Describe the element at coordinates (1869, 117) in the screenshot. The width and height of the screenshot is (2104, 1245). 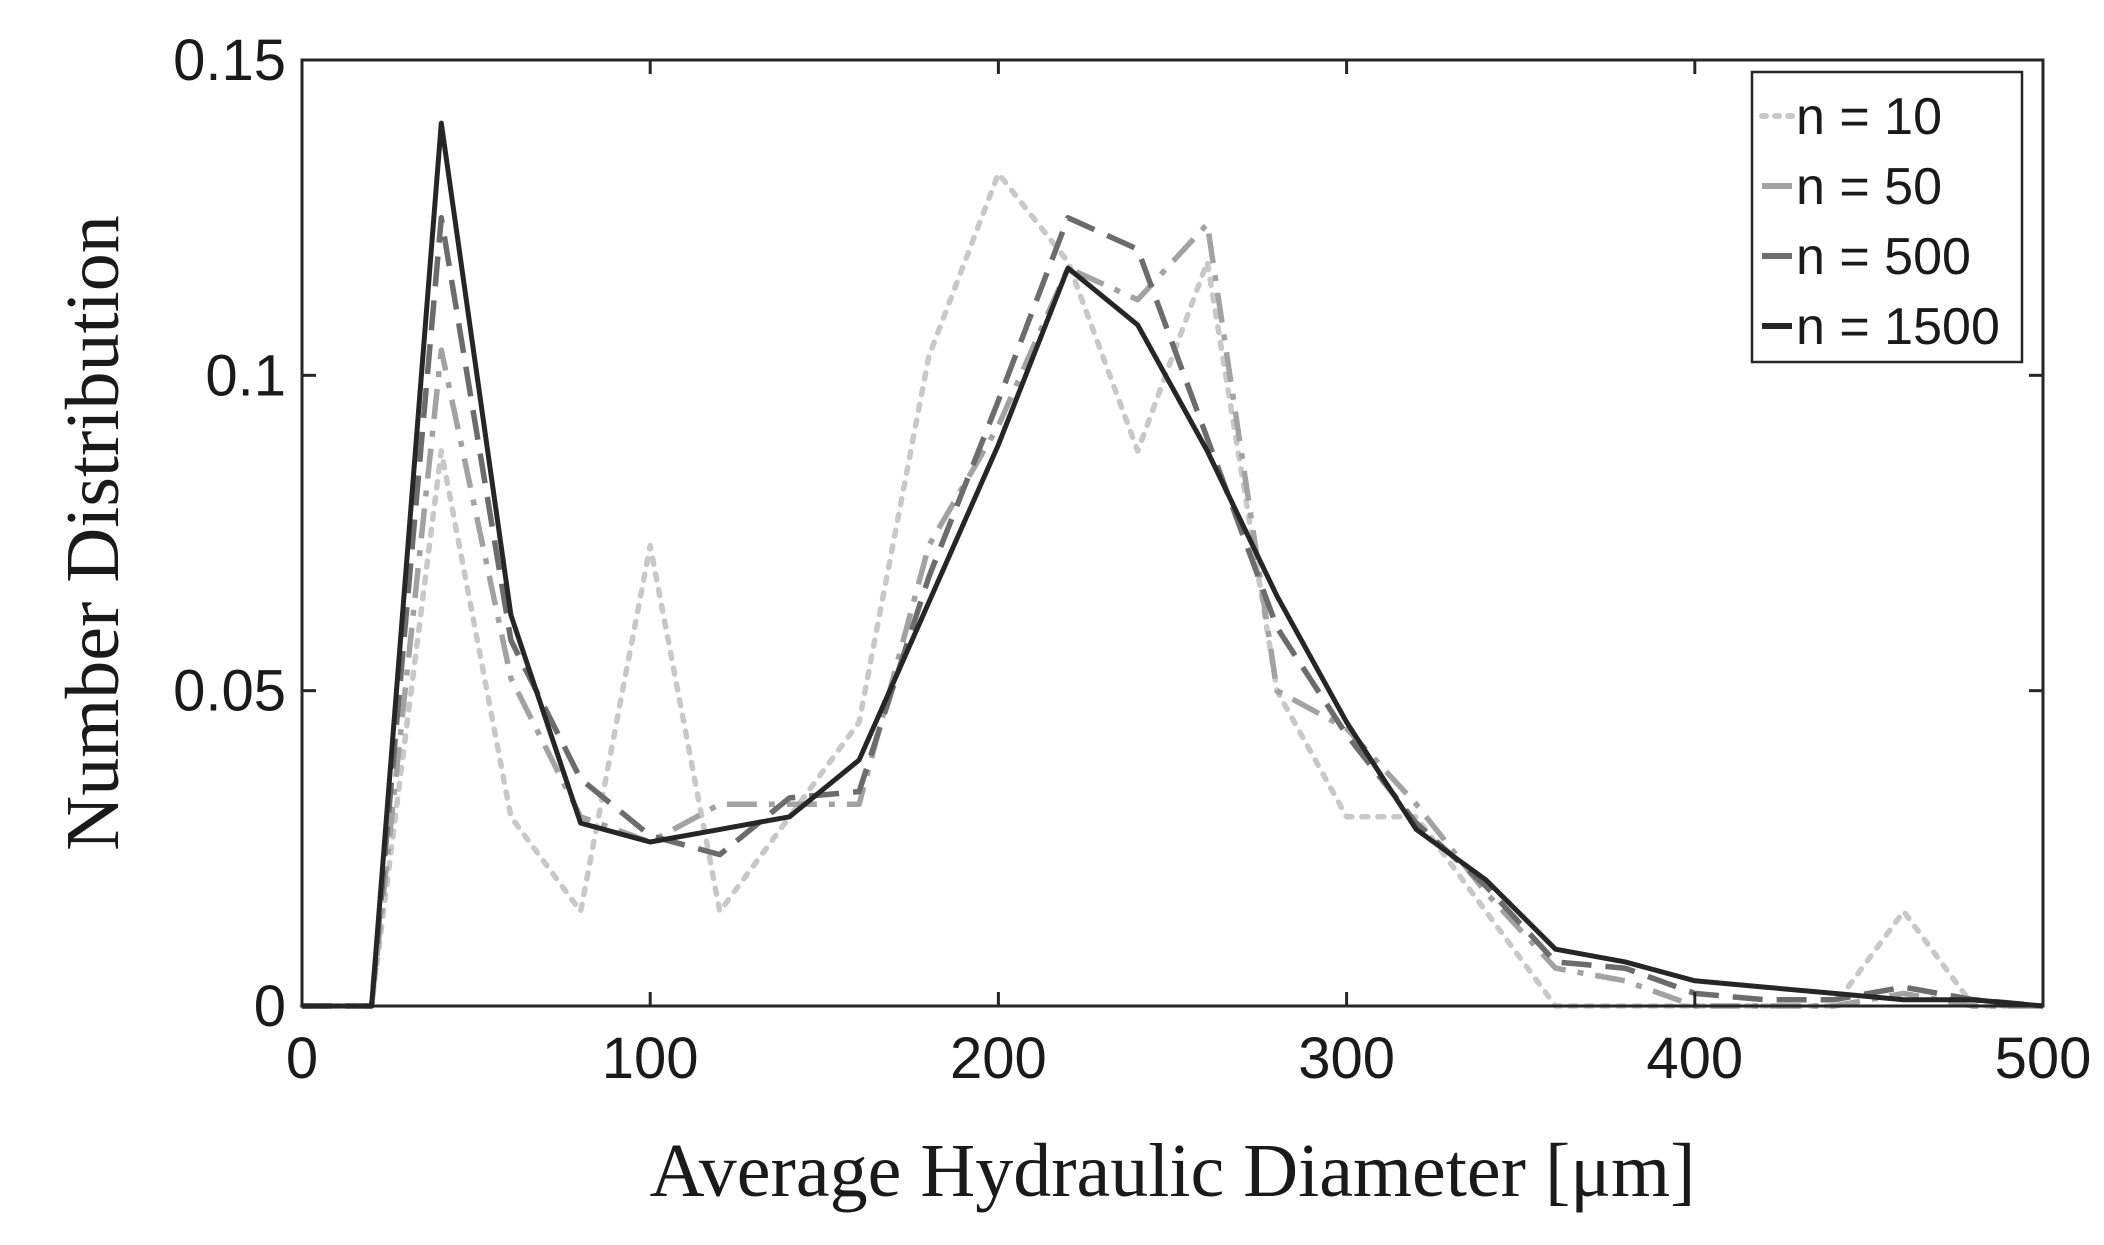
I see `legend-label-1: n = 10` at that location.